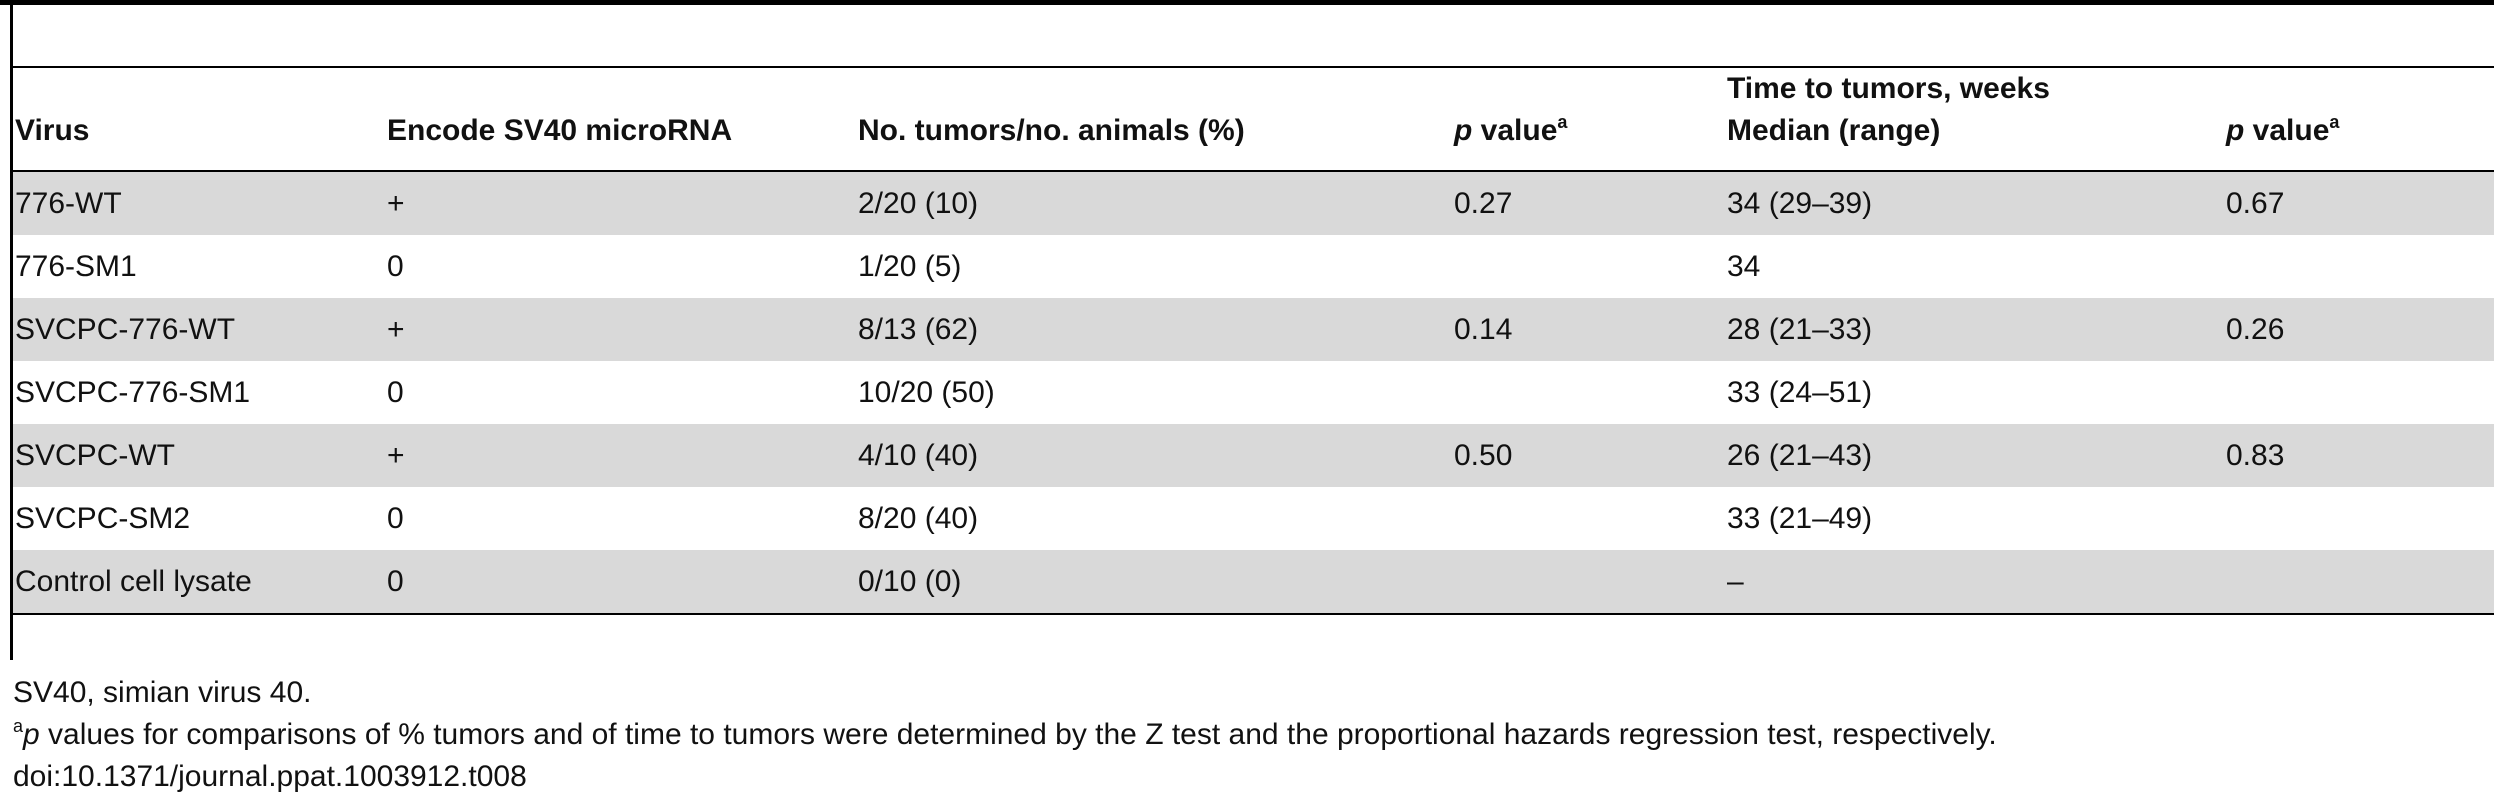 The height and width of the screenshot is (800, 2494). I want to click on header-tumors-per-animals: No. tumors/no. animals (%), so click(1154, 120).